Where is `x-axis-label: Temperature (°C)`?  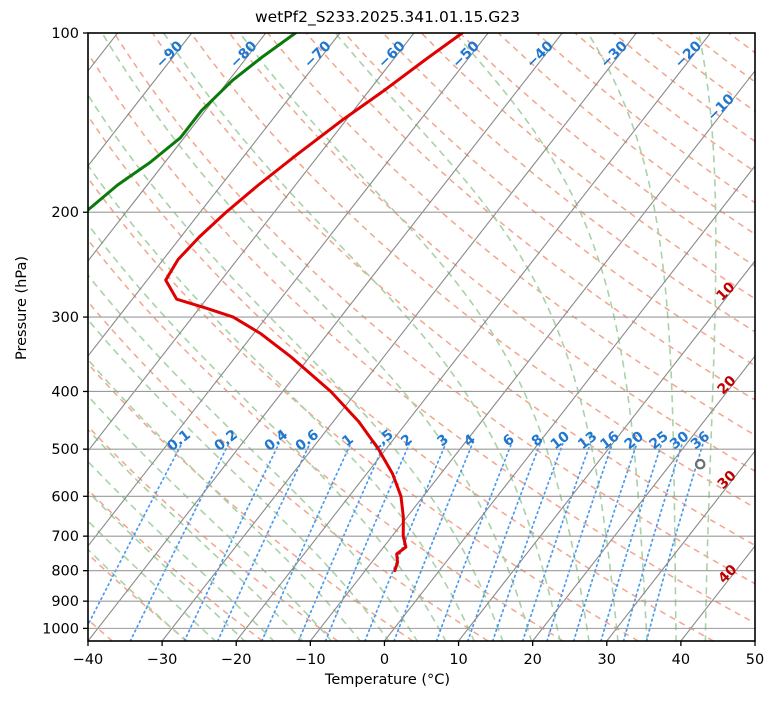
x-axis-label: Temperature (°C) is located at coordinates (387, 680).